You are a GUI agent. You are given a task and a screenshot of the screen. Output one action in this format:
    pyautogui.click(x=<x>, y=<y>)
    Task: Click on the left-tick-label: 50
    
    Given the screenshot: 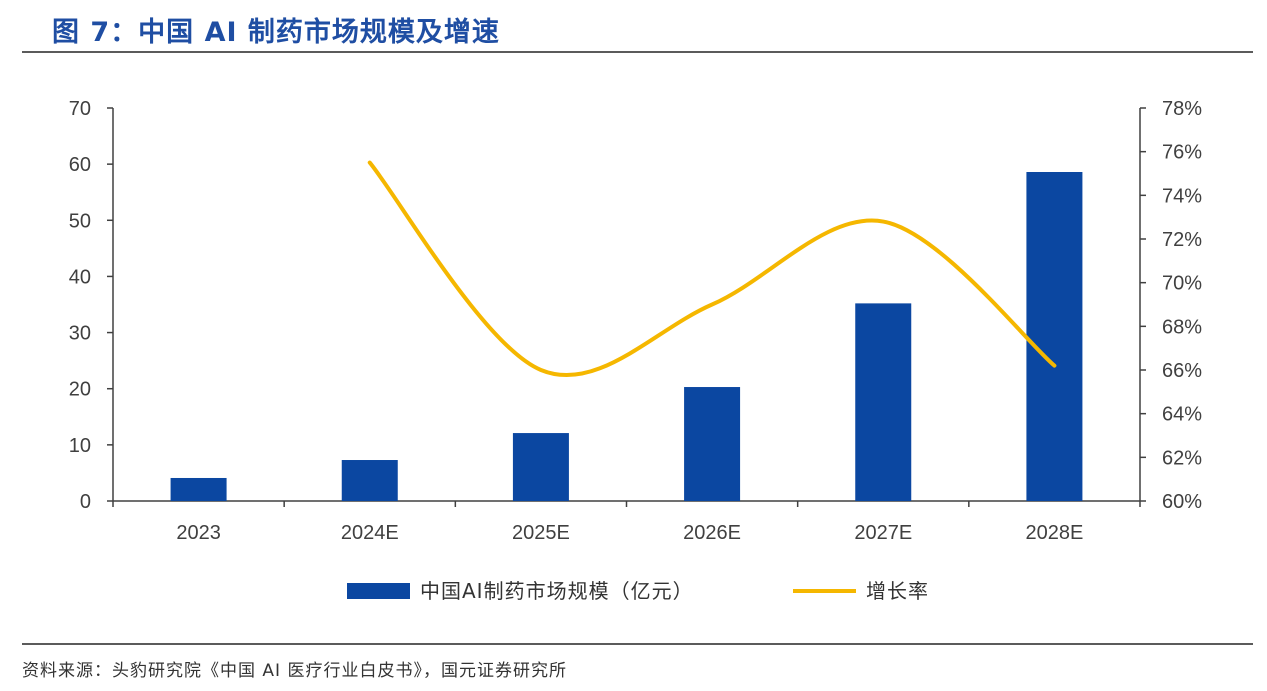 What is the action you would take?
    pyautogui.click(x=80, y=221)
    